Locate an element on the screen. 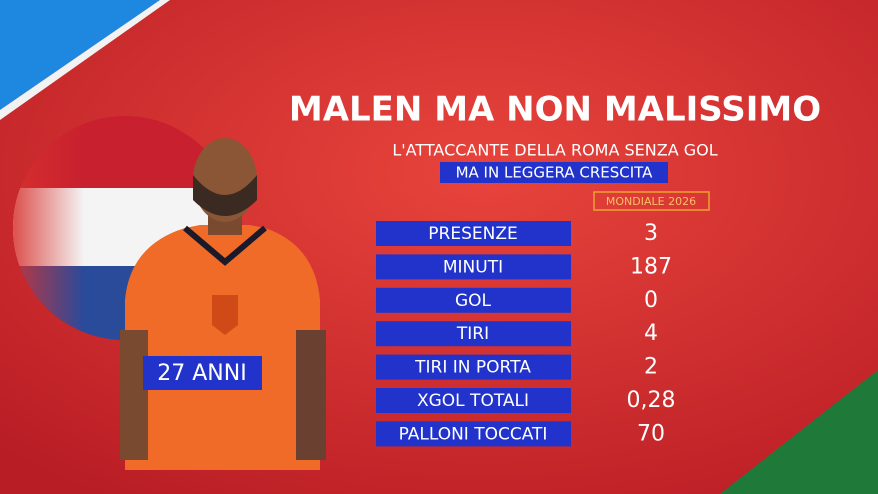 This screenshot has width=878, height=494. player-age: 27 ANNI is located at coordinates (201, 373).